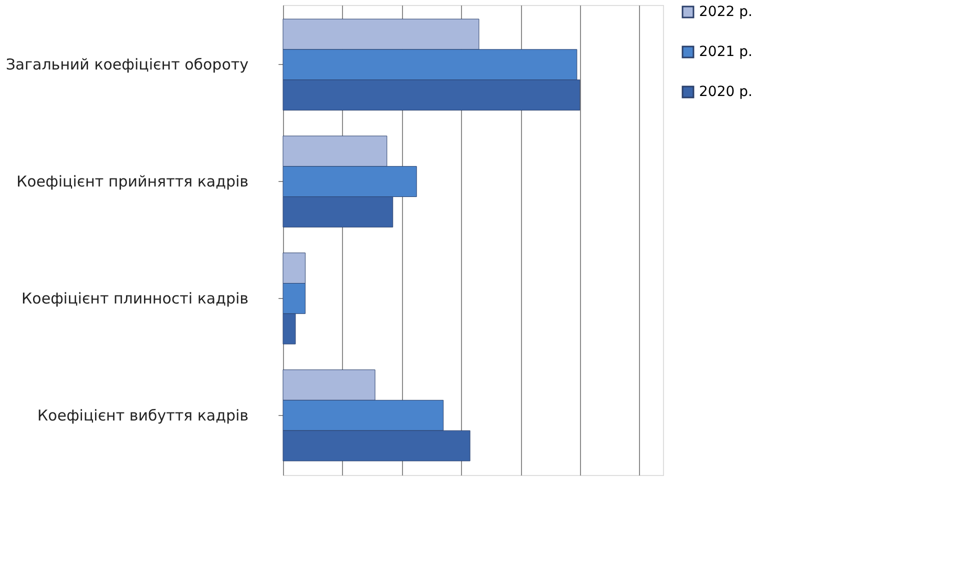  Describe the element at coordinates (142, 415) in the screenshot. I see `y-tick-label: Коефіцієнт вибуття кадрів` at that location.